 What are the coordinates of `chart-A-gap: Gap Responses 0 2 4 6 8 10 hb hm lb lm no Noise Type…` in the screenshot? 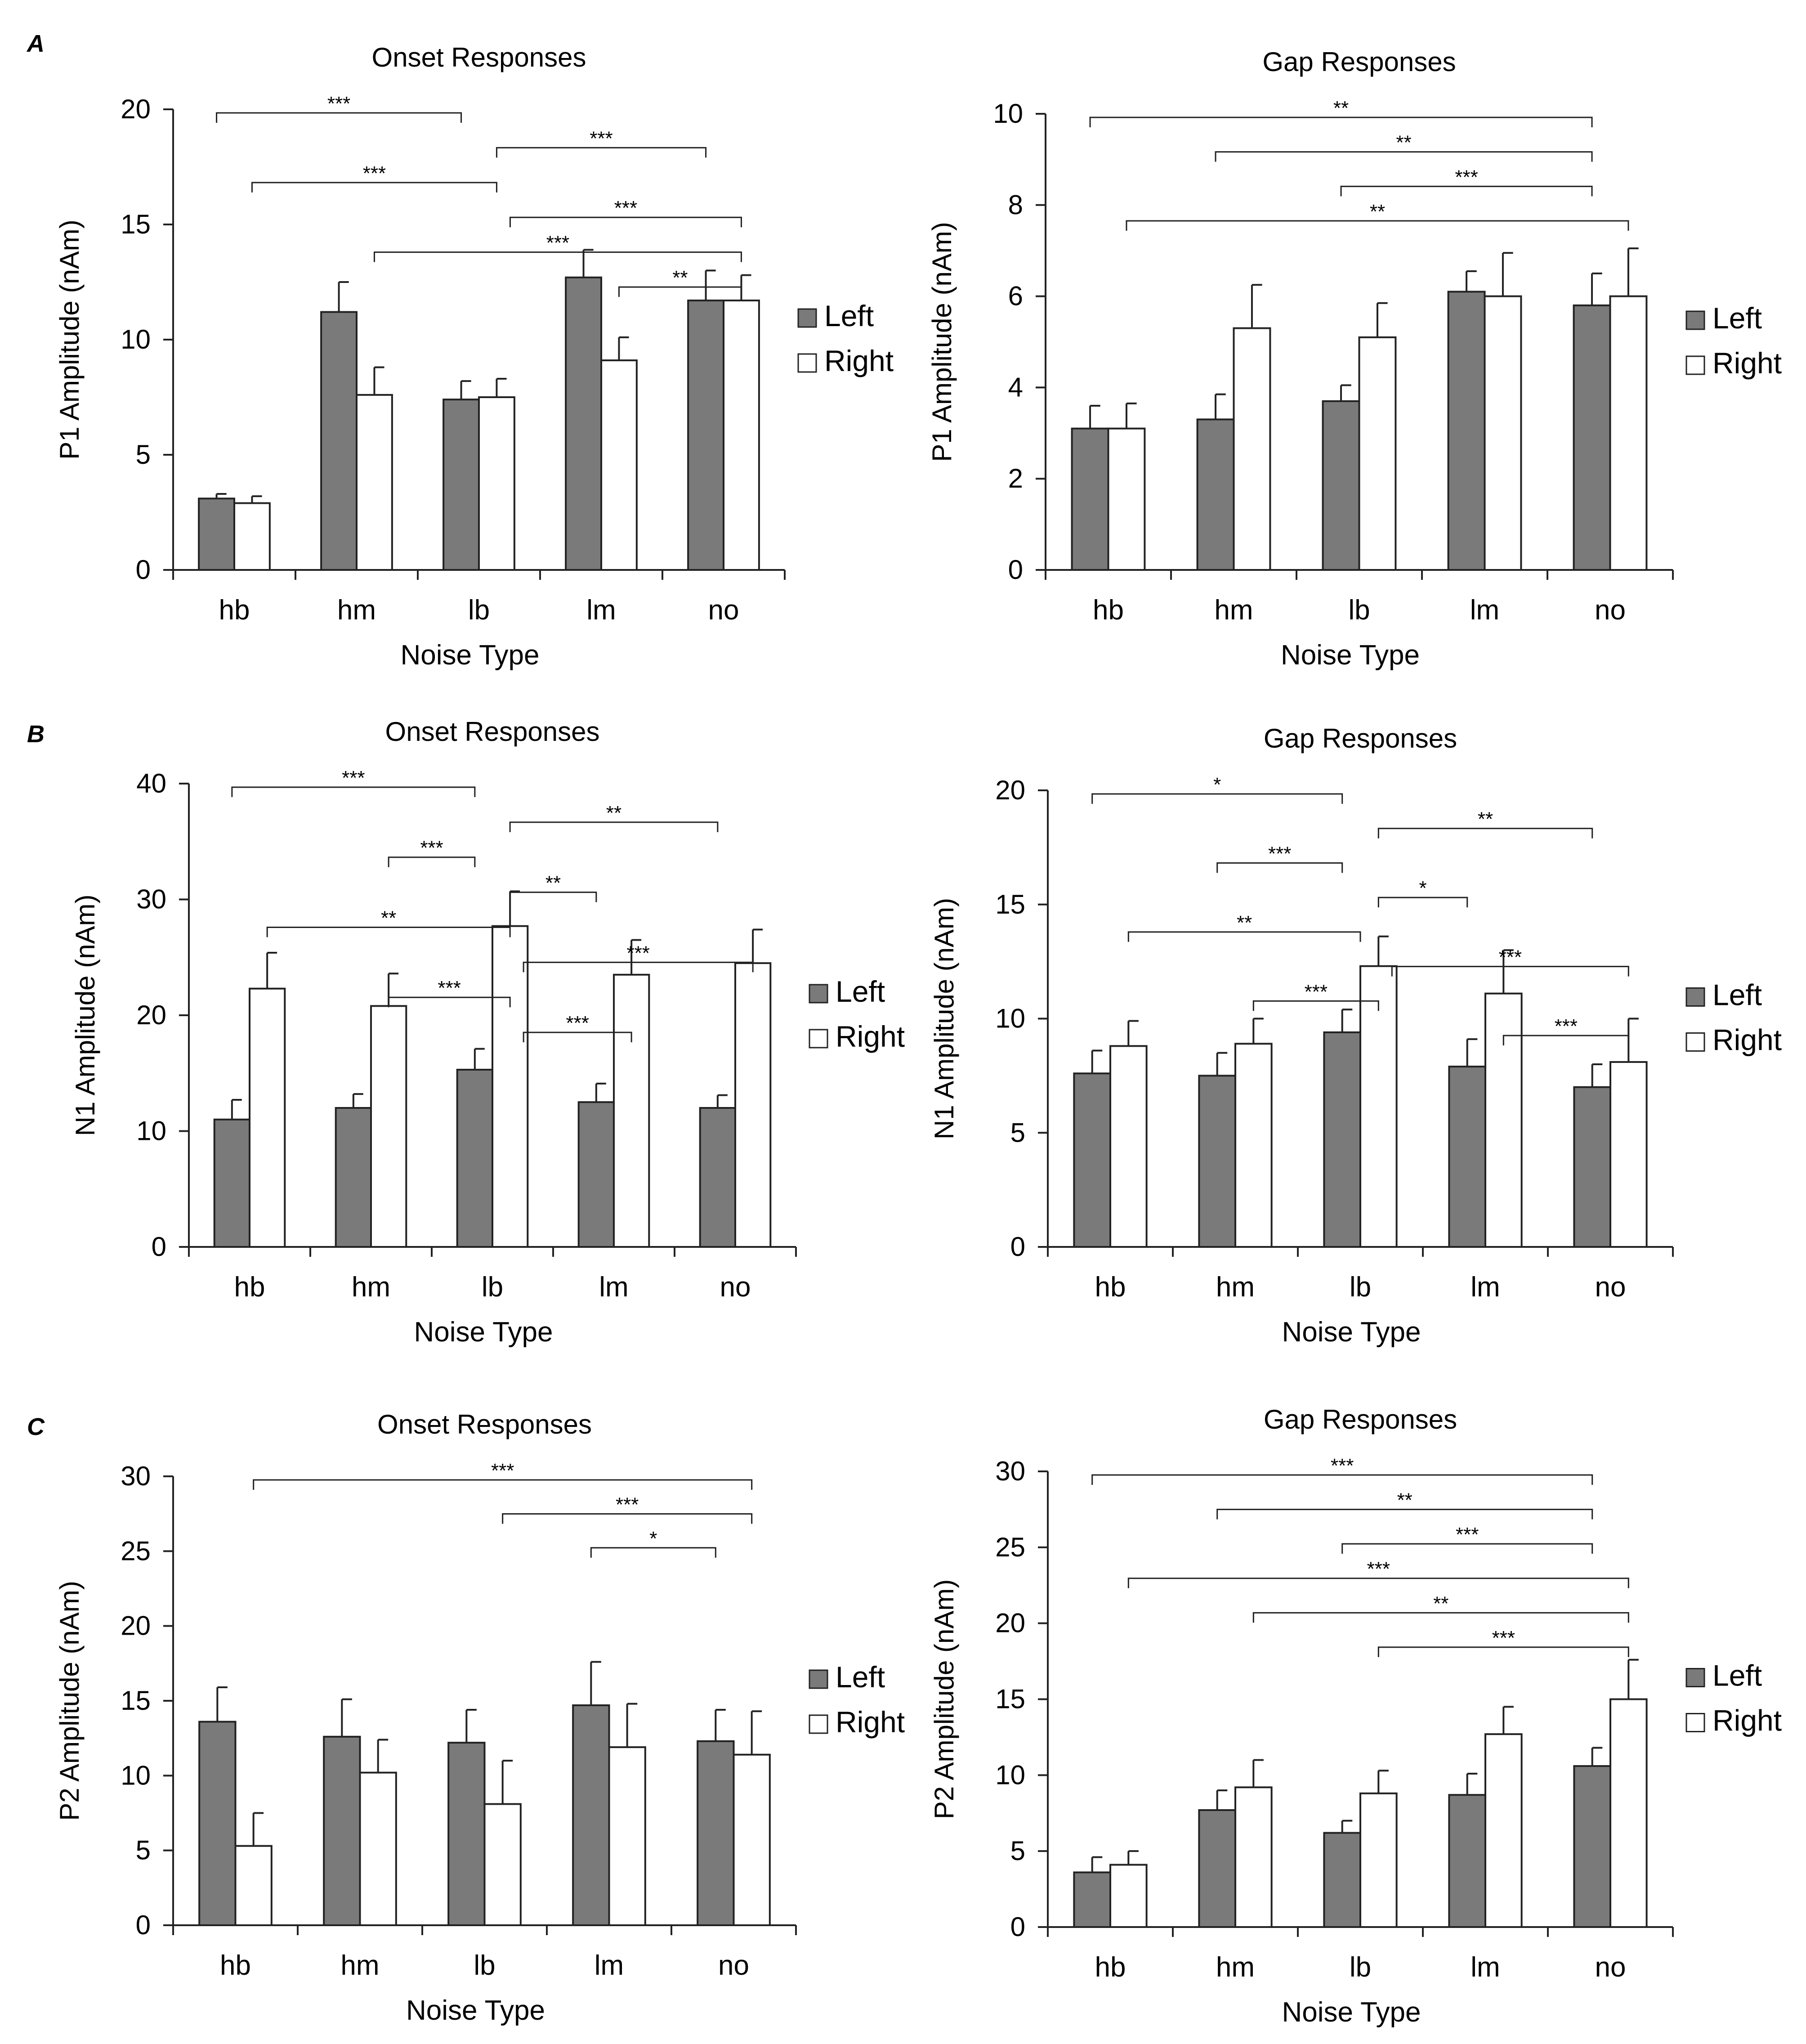 It's located at (1355, 359).